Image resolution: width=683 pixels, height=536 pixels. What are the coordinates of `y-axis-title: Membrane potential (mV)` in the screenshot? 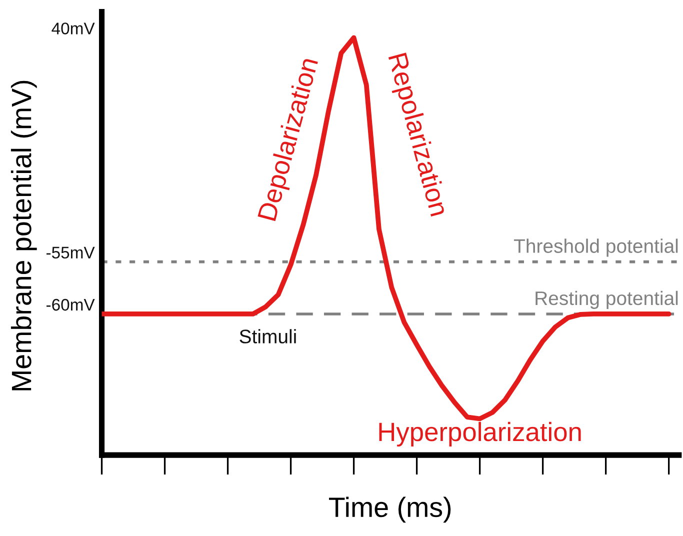 It's located at (23, 235).